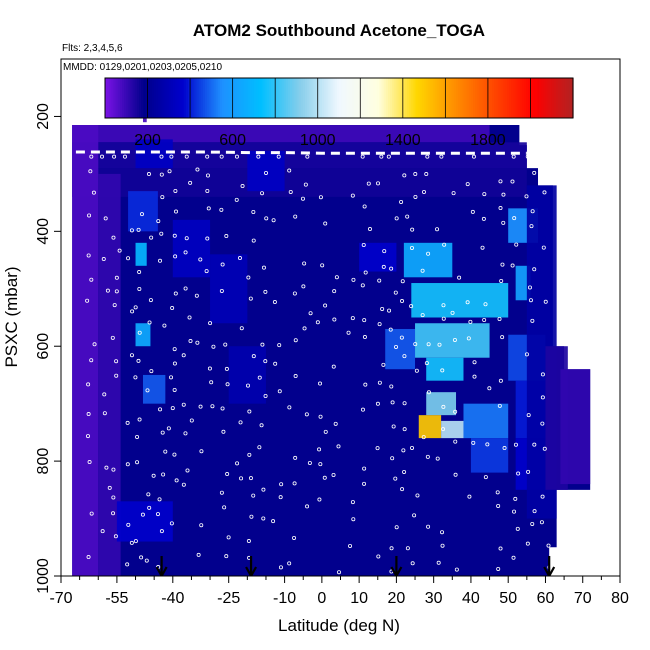  Describe the element at coordinates (43, 116) in the screenshot. I see `y-tick-label: 200` at that location.